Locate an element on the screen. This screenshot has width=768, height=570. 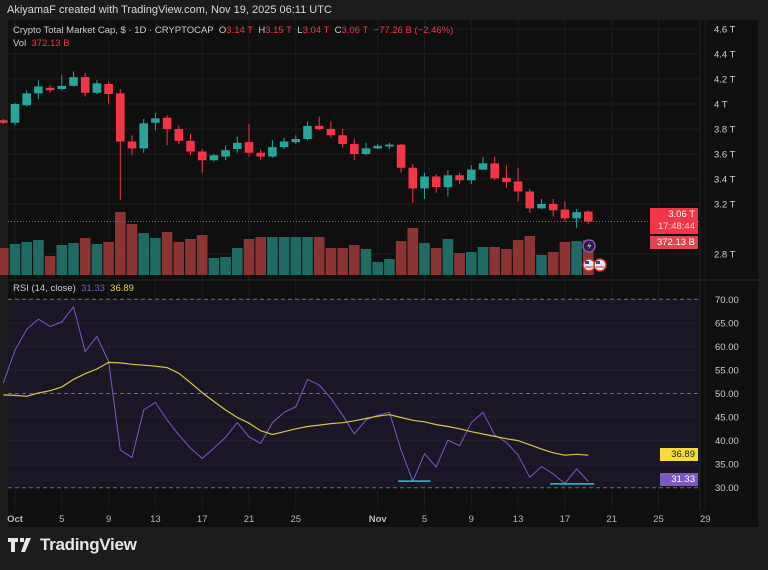
volume-legend: Vol 372.13 B is located at coordinates (41, 43).